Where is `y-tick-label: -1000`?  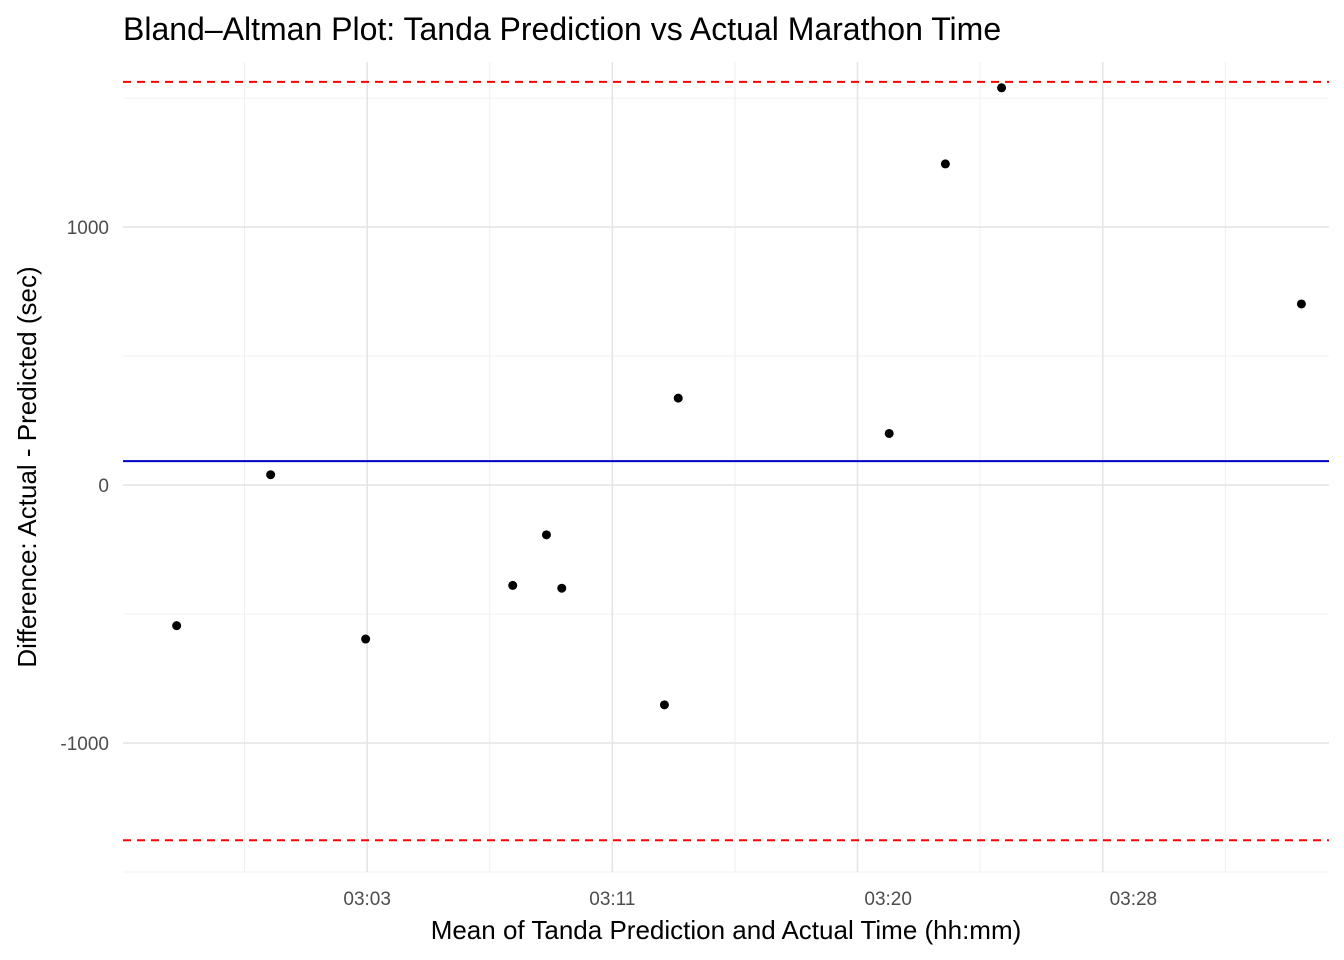 y-tick-label: -1000 is located at coordinates (84, 744).